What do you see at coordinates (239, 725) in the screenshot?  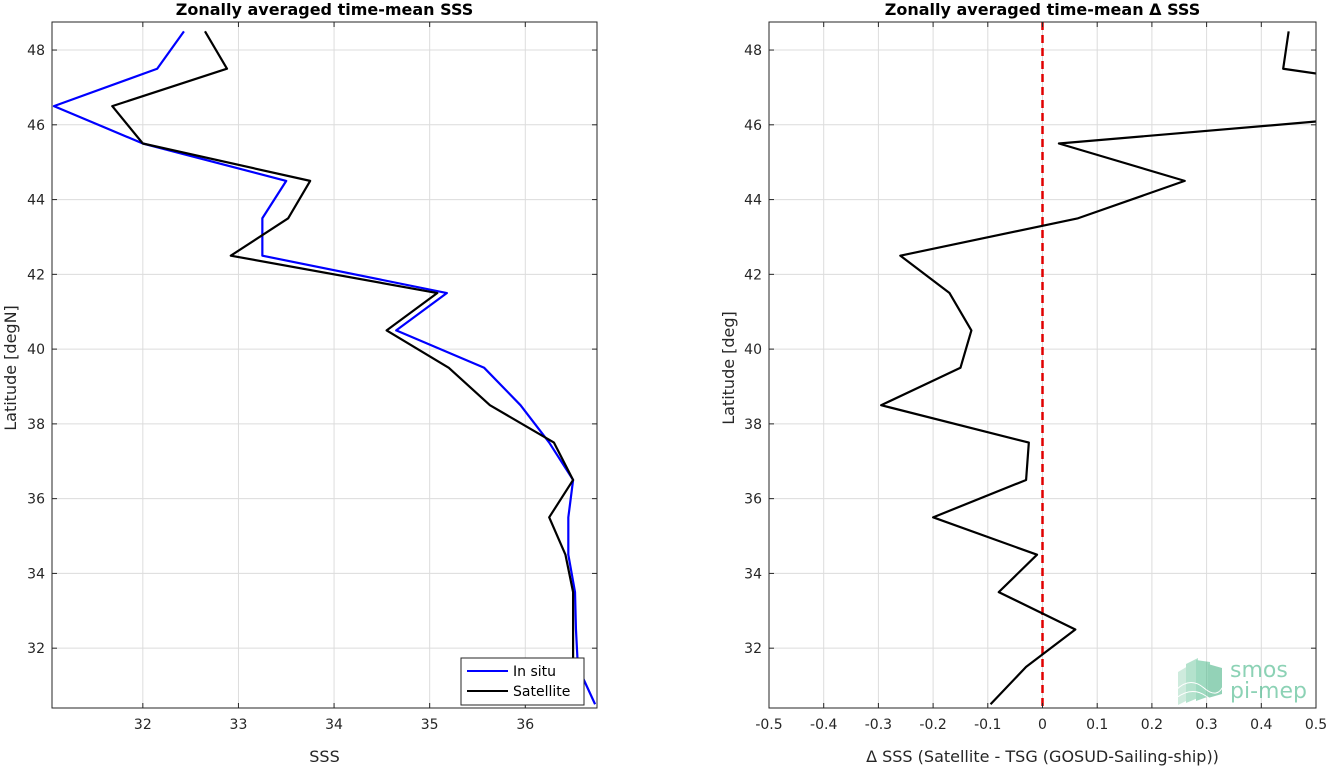 I see `left-x-tick-label: 33` at bounding box center [239, 725].